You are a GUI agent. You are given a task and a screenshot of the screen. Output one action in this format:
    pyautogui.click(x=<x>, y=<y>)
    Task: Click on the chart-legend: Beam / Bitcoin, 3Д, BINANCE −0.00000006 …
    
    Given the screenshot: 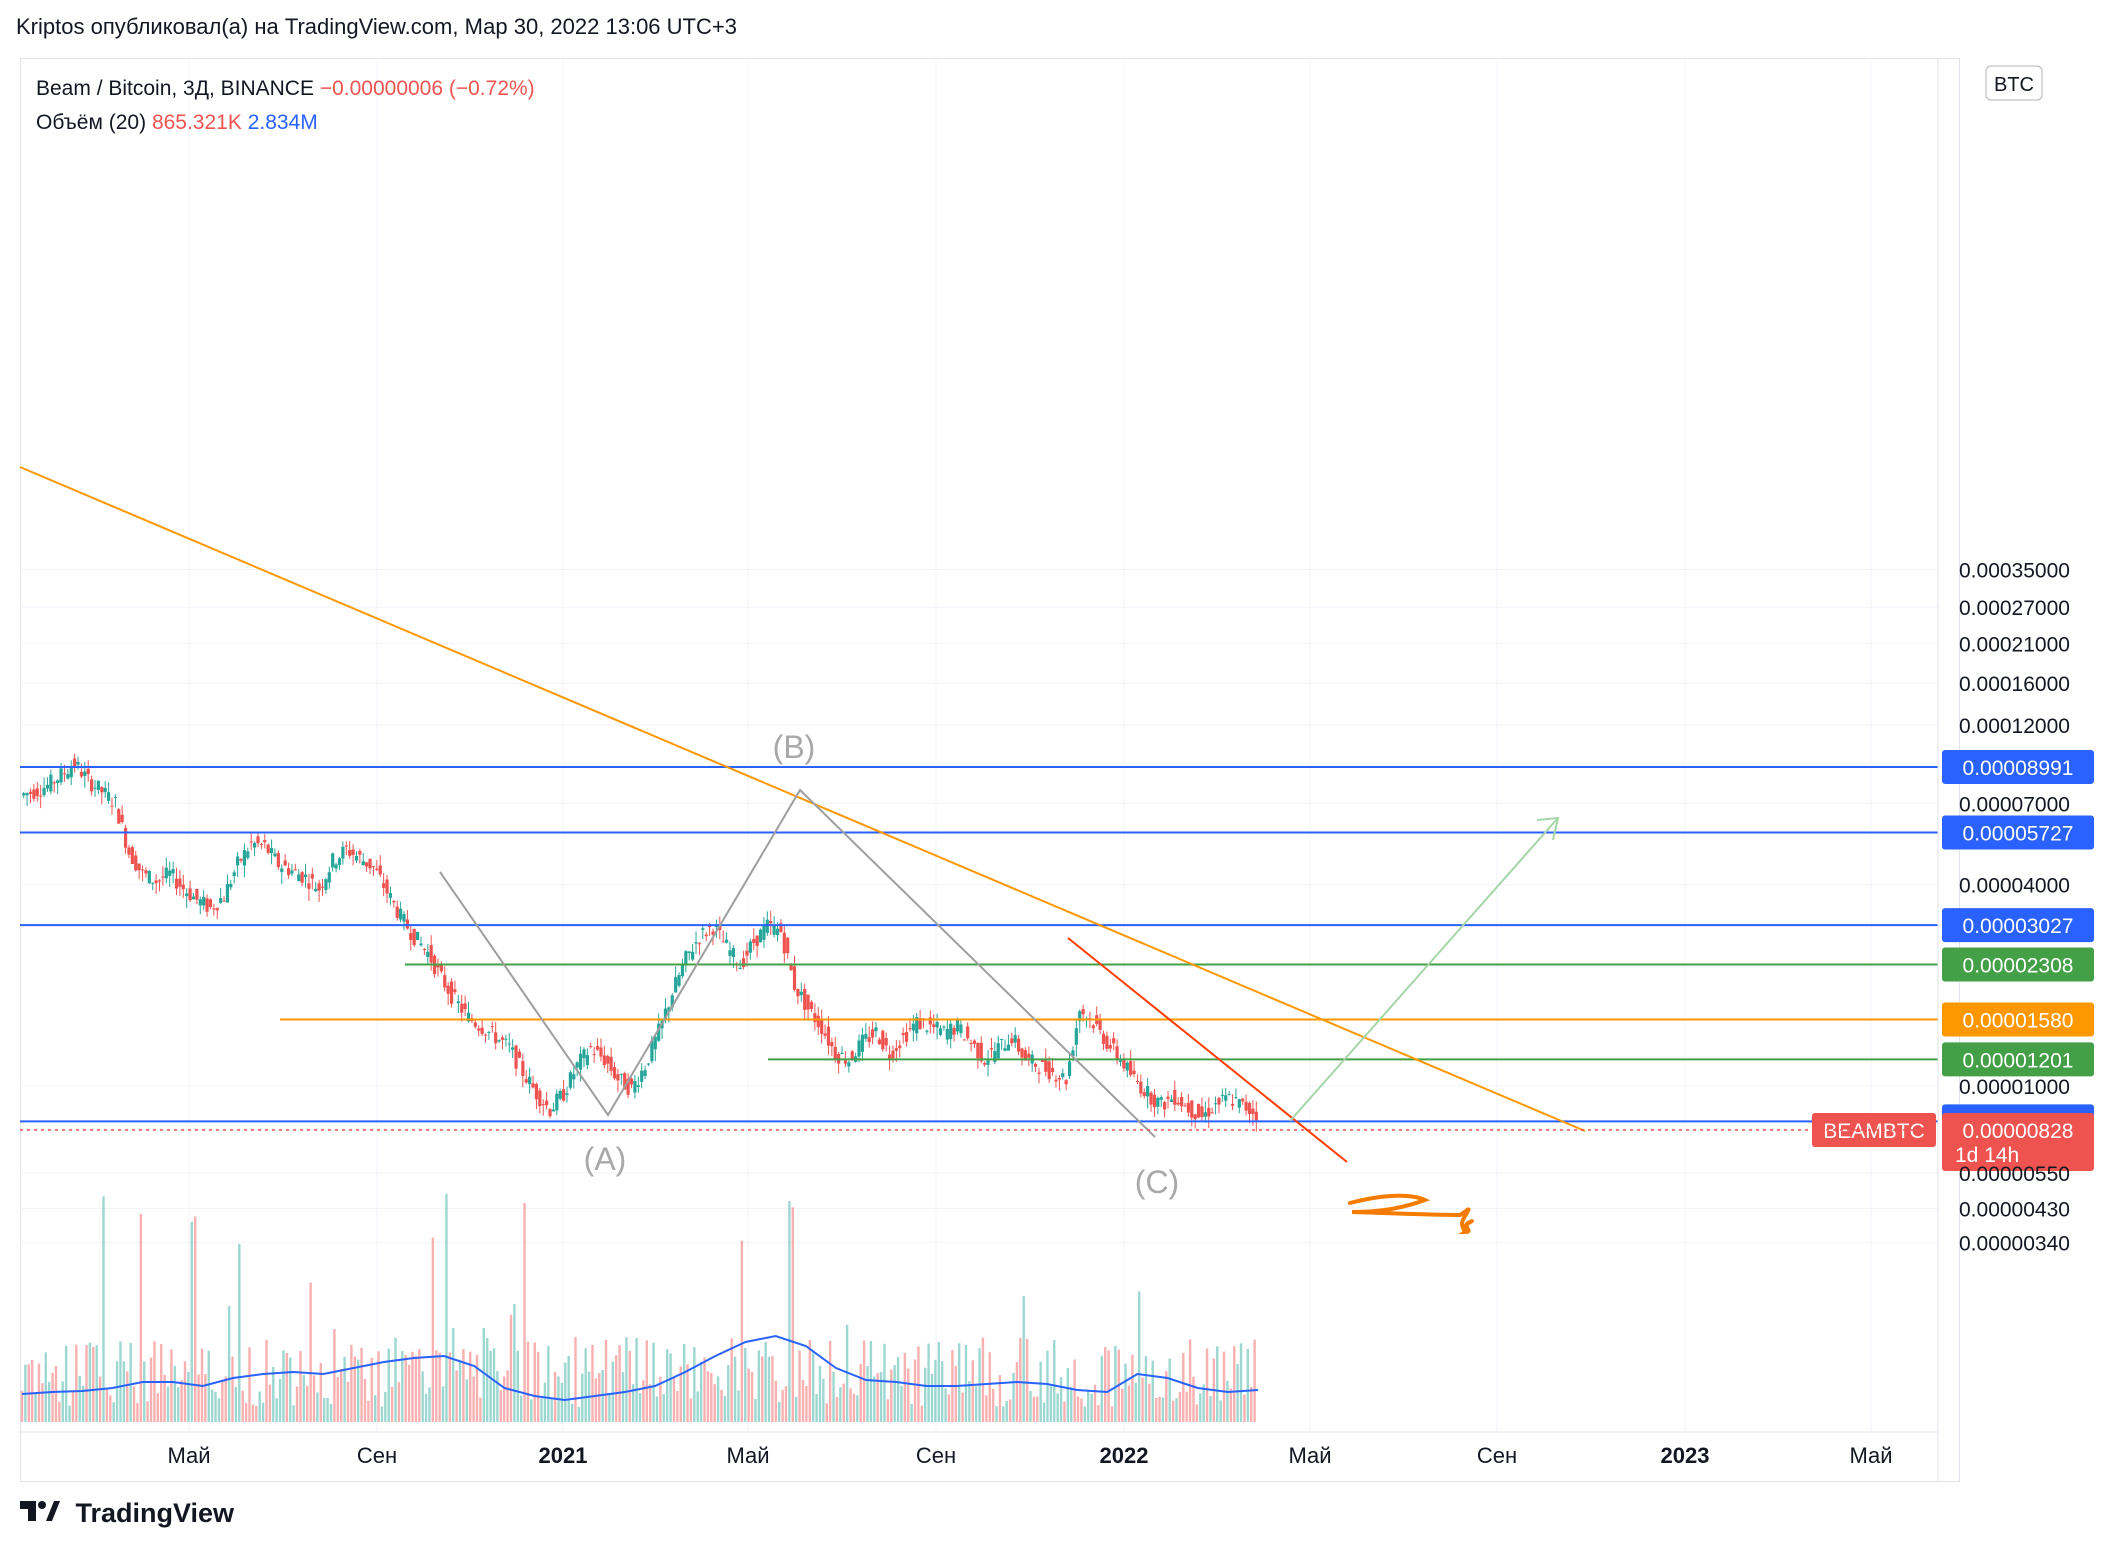 What is the action you would take?
    pyautogui.click(x=285, y=106)
    